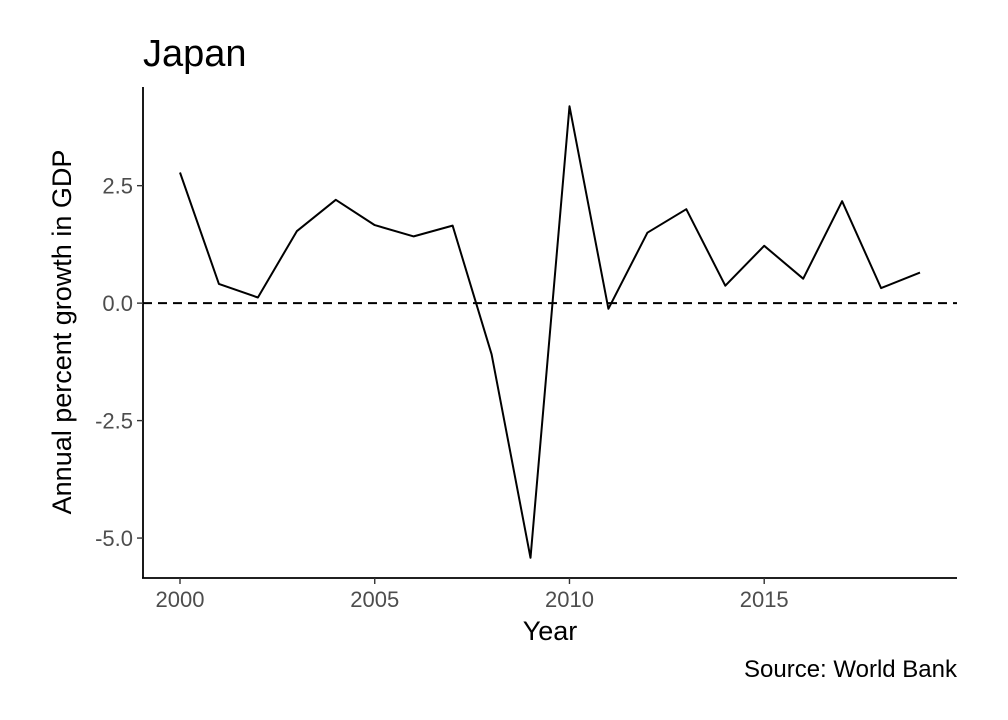 The height and width of the screenshot is (720, 1008). Describe the element at coordinates (374, 599) in the screenshot. I see `x-tick-label: 2005` at that location.